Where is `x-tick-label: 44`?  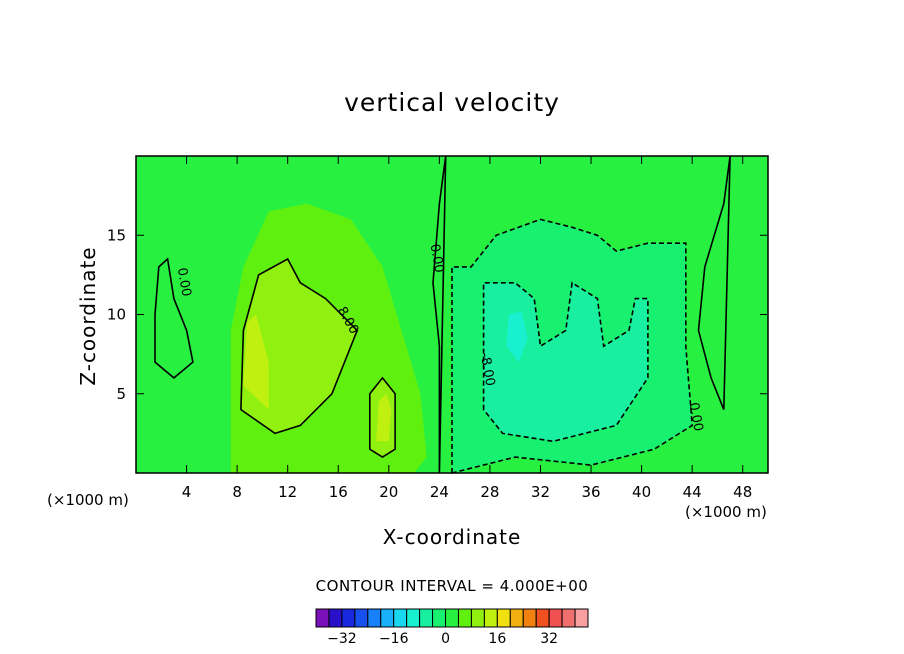
x-tick-label: 44 is located at coordinates (692, 492).